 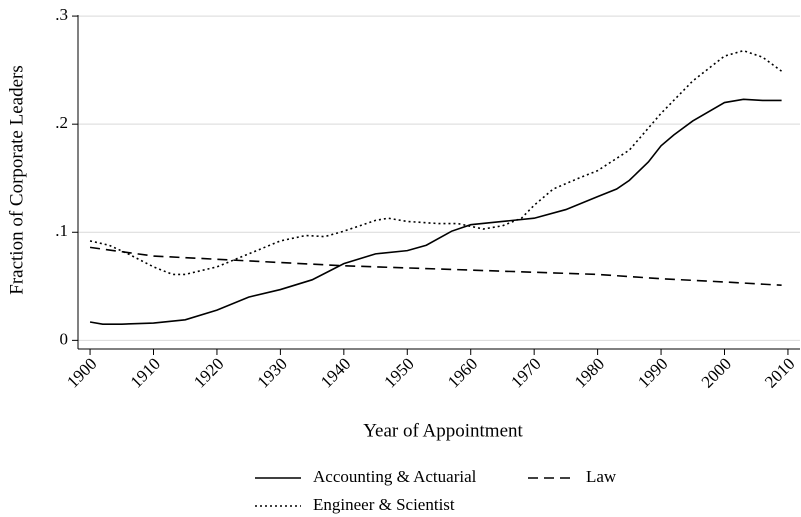 What do you see at coordinates (272, 372) in the screenshot?
I see `x-tick-label: 1930` at bounding box center [272, 372].